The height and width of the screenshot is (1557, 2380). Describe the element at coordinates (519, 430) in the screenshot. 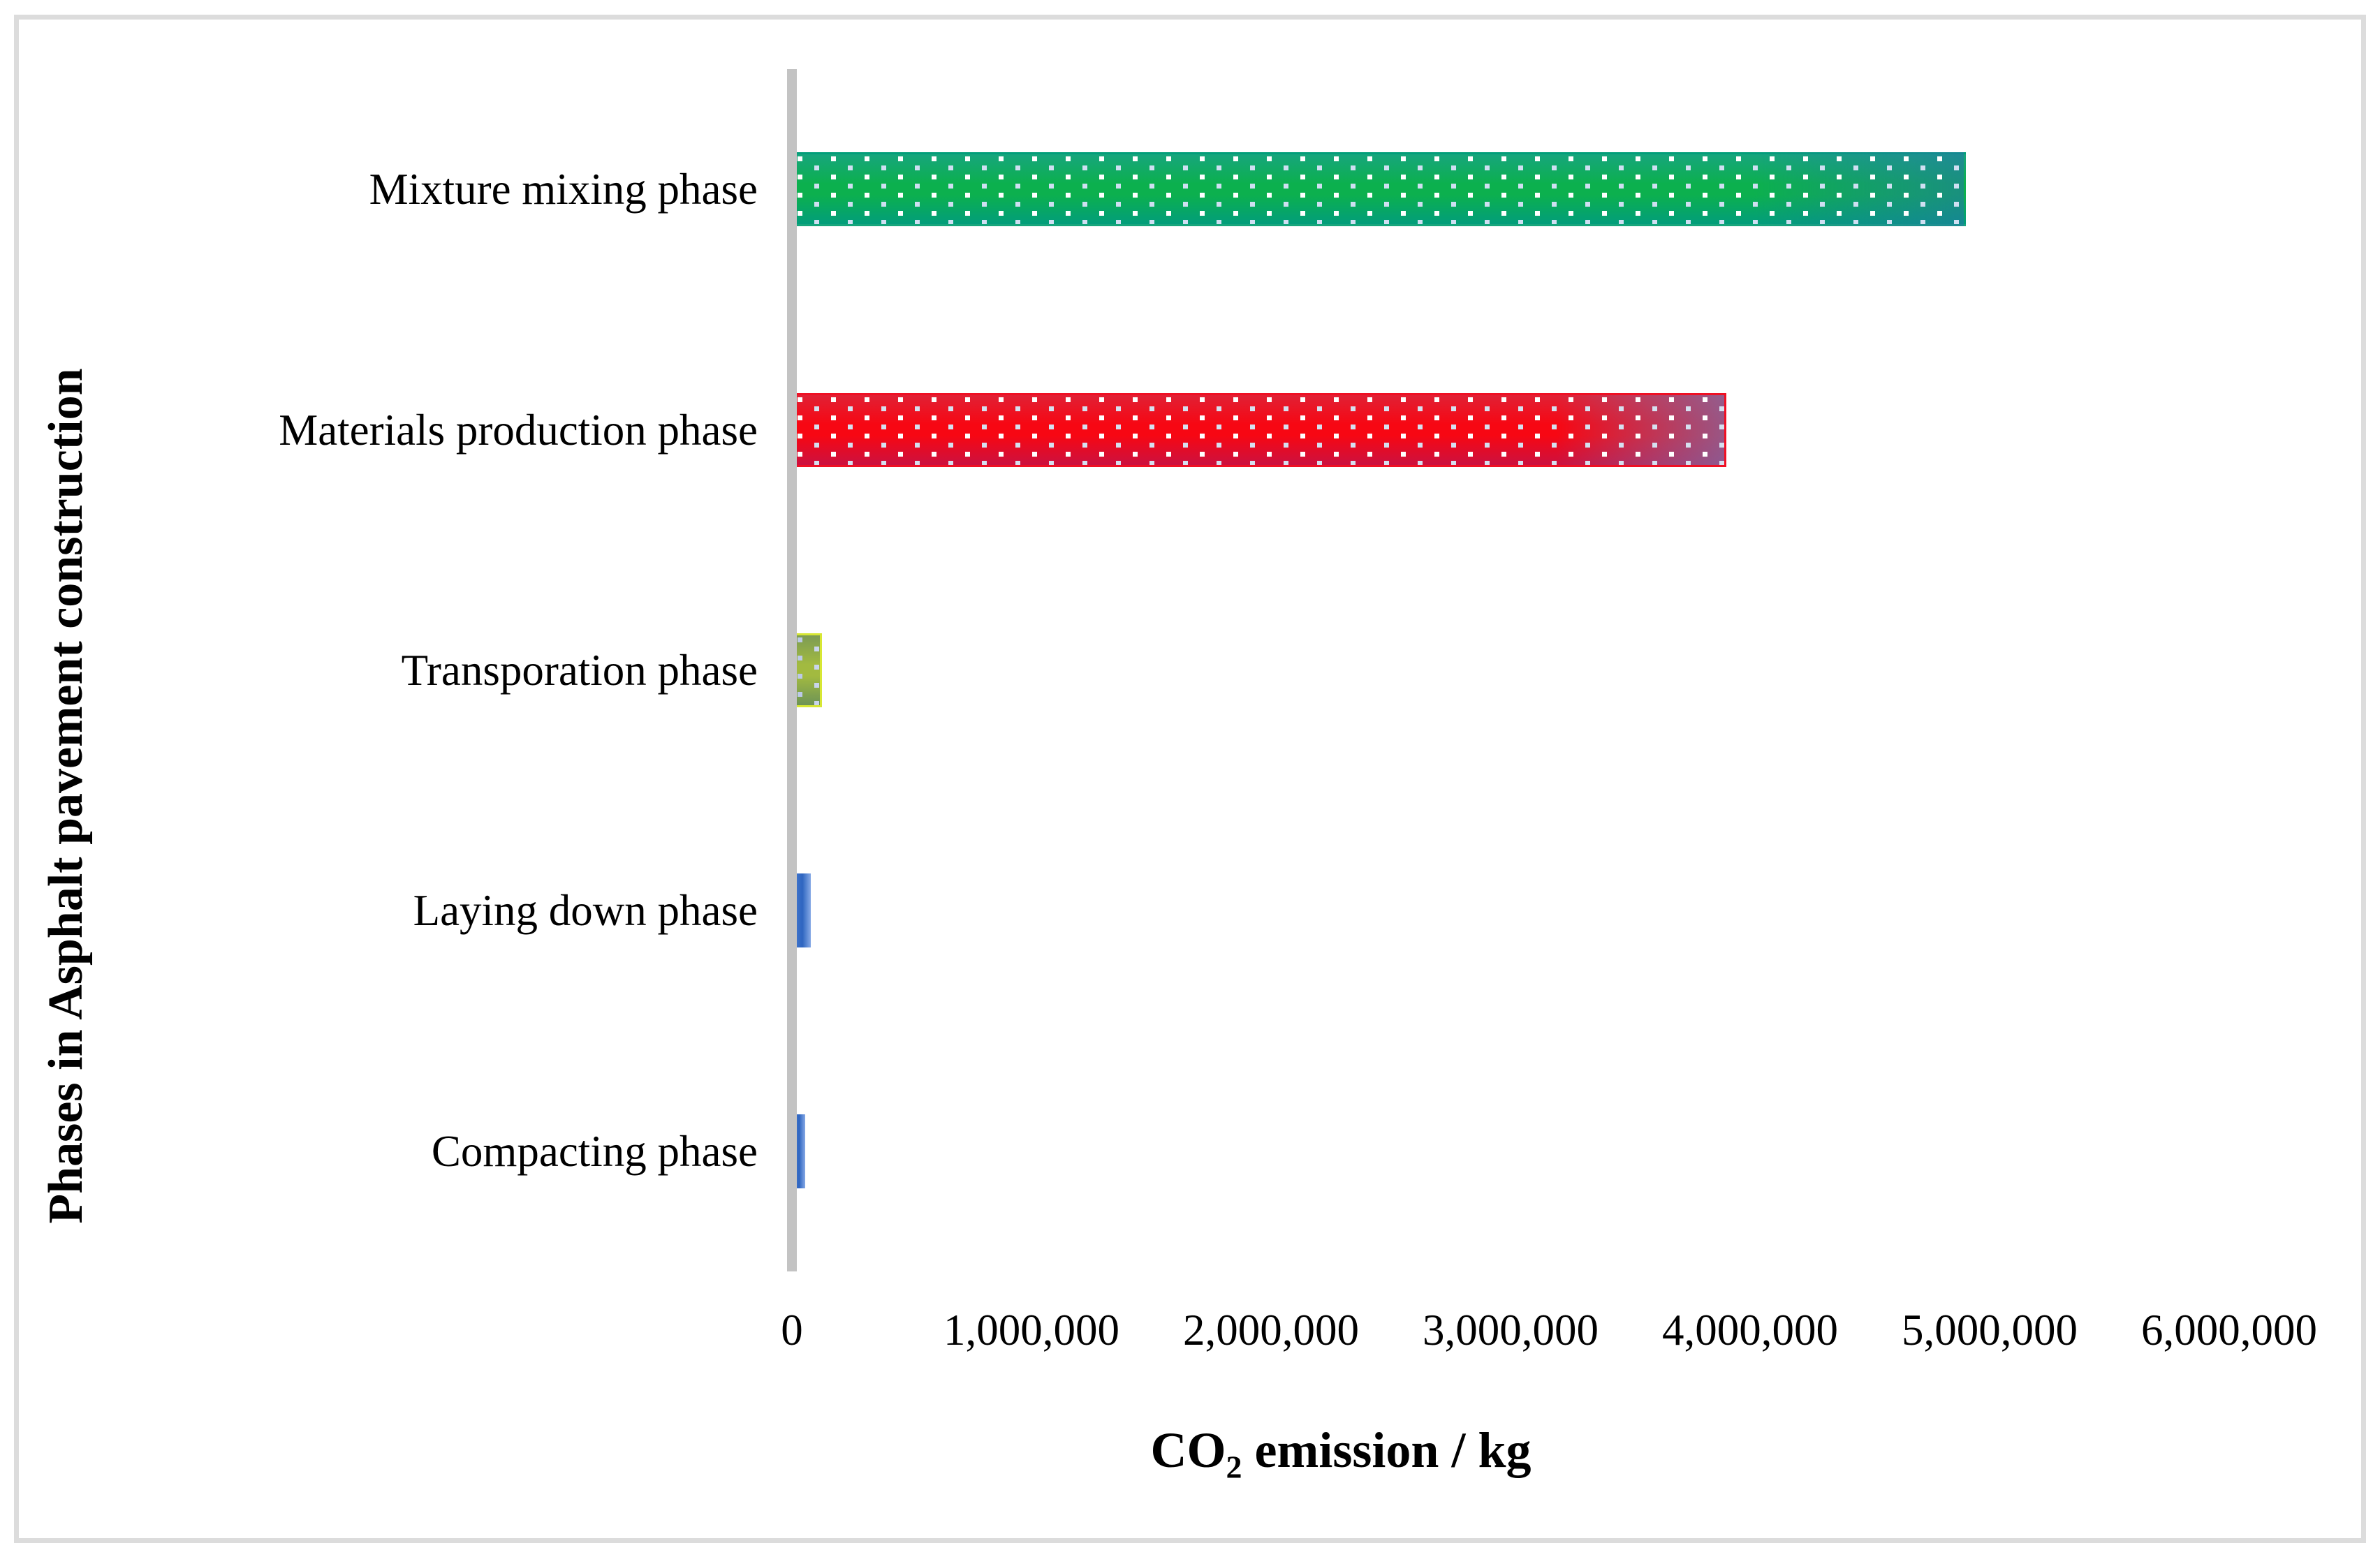

I see `category-label-materials-production: Materials production phase` at that location.